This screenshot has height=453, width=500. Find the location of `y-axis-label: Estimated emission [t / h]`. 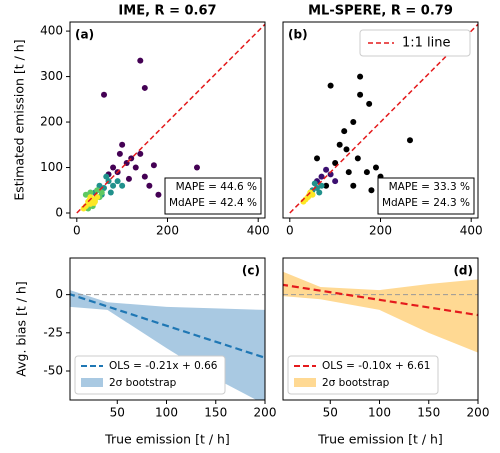

y-axis-label: Estimated emission [t / h] is located at coordinates (19, 119).